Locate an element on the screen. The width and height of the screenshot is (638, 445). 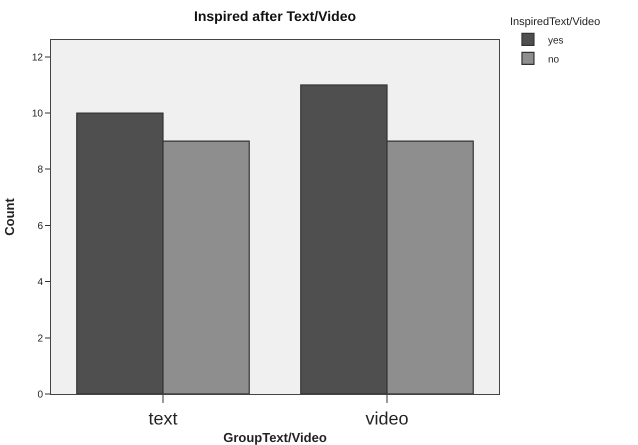
x-axis-title: GroupText/Video is located at coordinates (275, 437).